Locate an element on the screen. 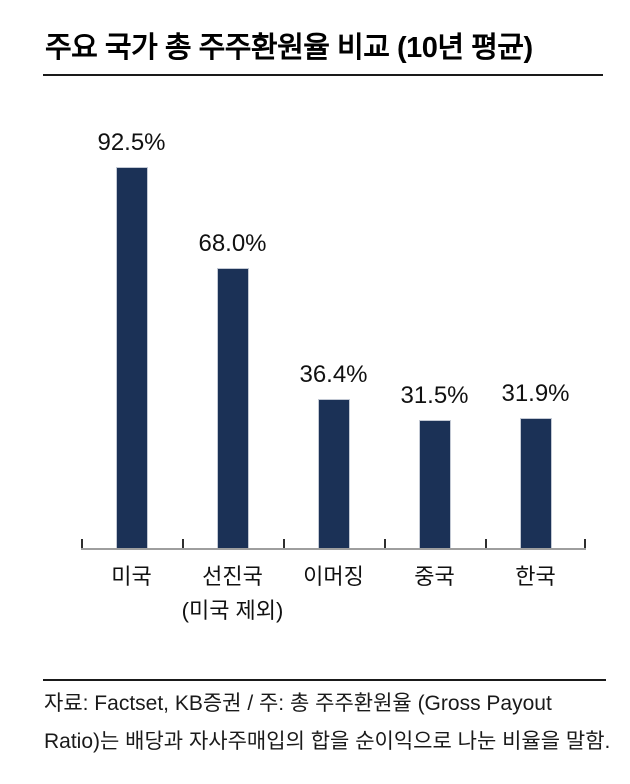  value-label-korea: 31.9% is located at coordinates (535, 393).